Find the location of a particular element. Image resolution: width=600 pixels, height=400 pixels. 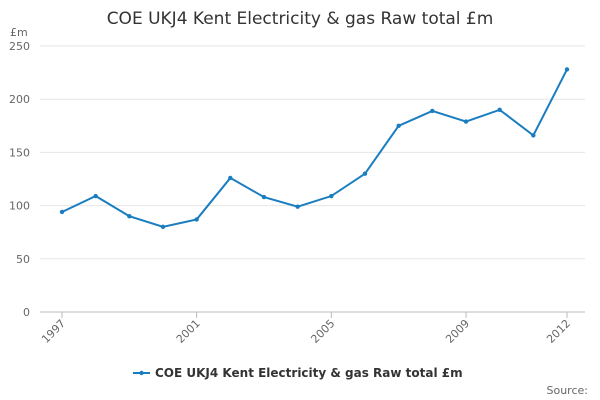

source: Source: is located at coordinates (568, 390).